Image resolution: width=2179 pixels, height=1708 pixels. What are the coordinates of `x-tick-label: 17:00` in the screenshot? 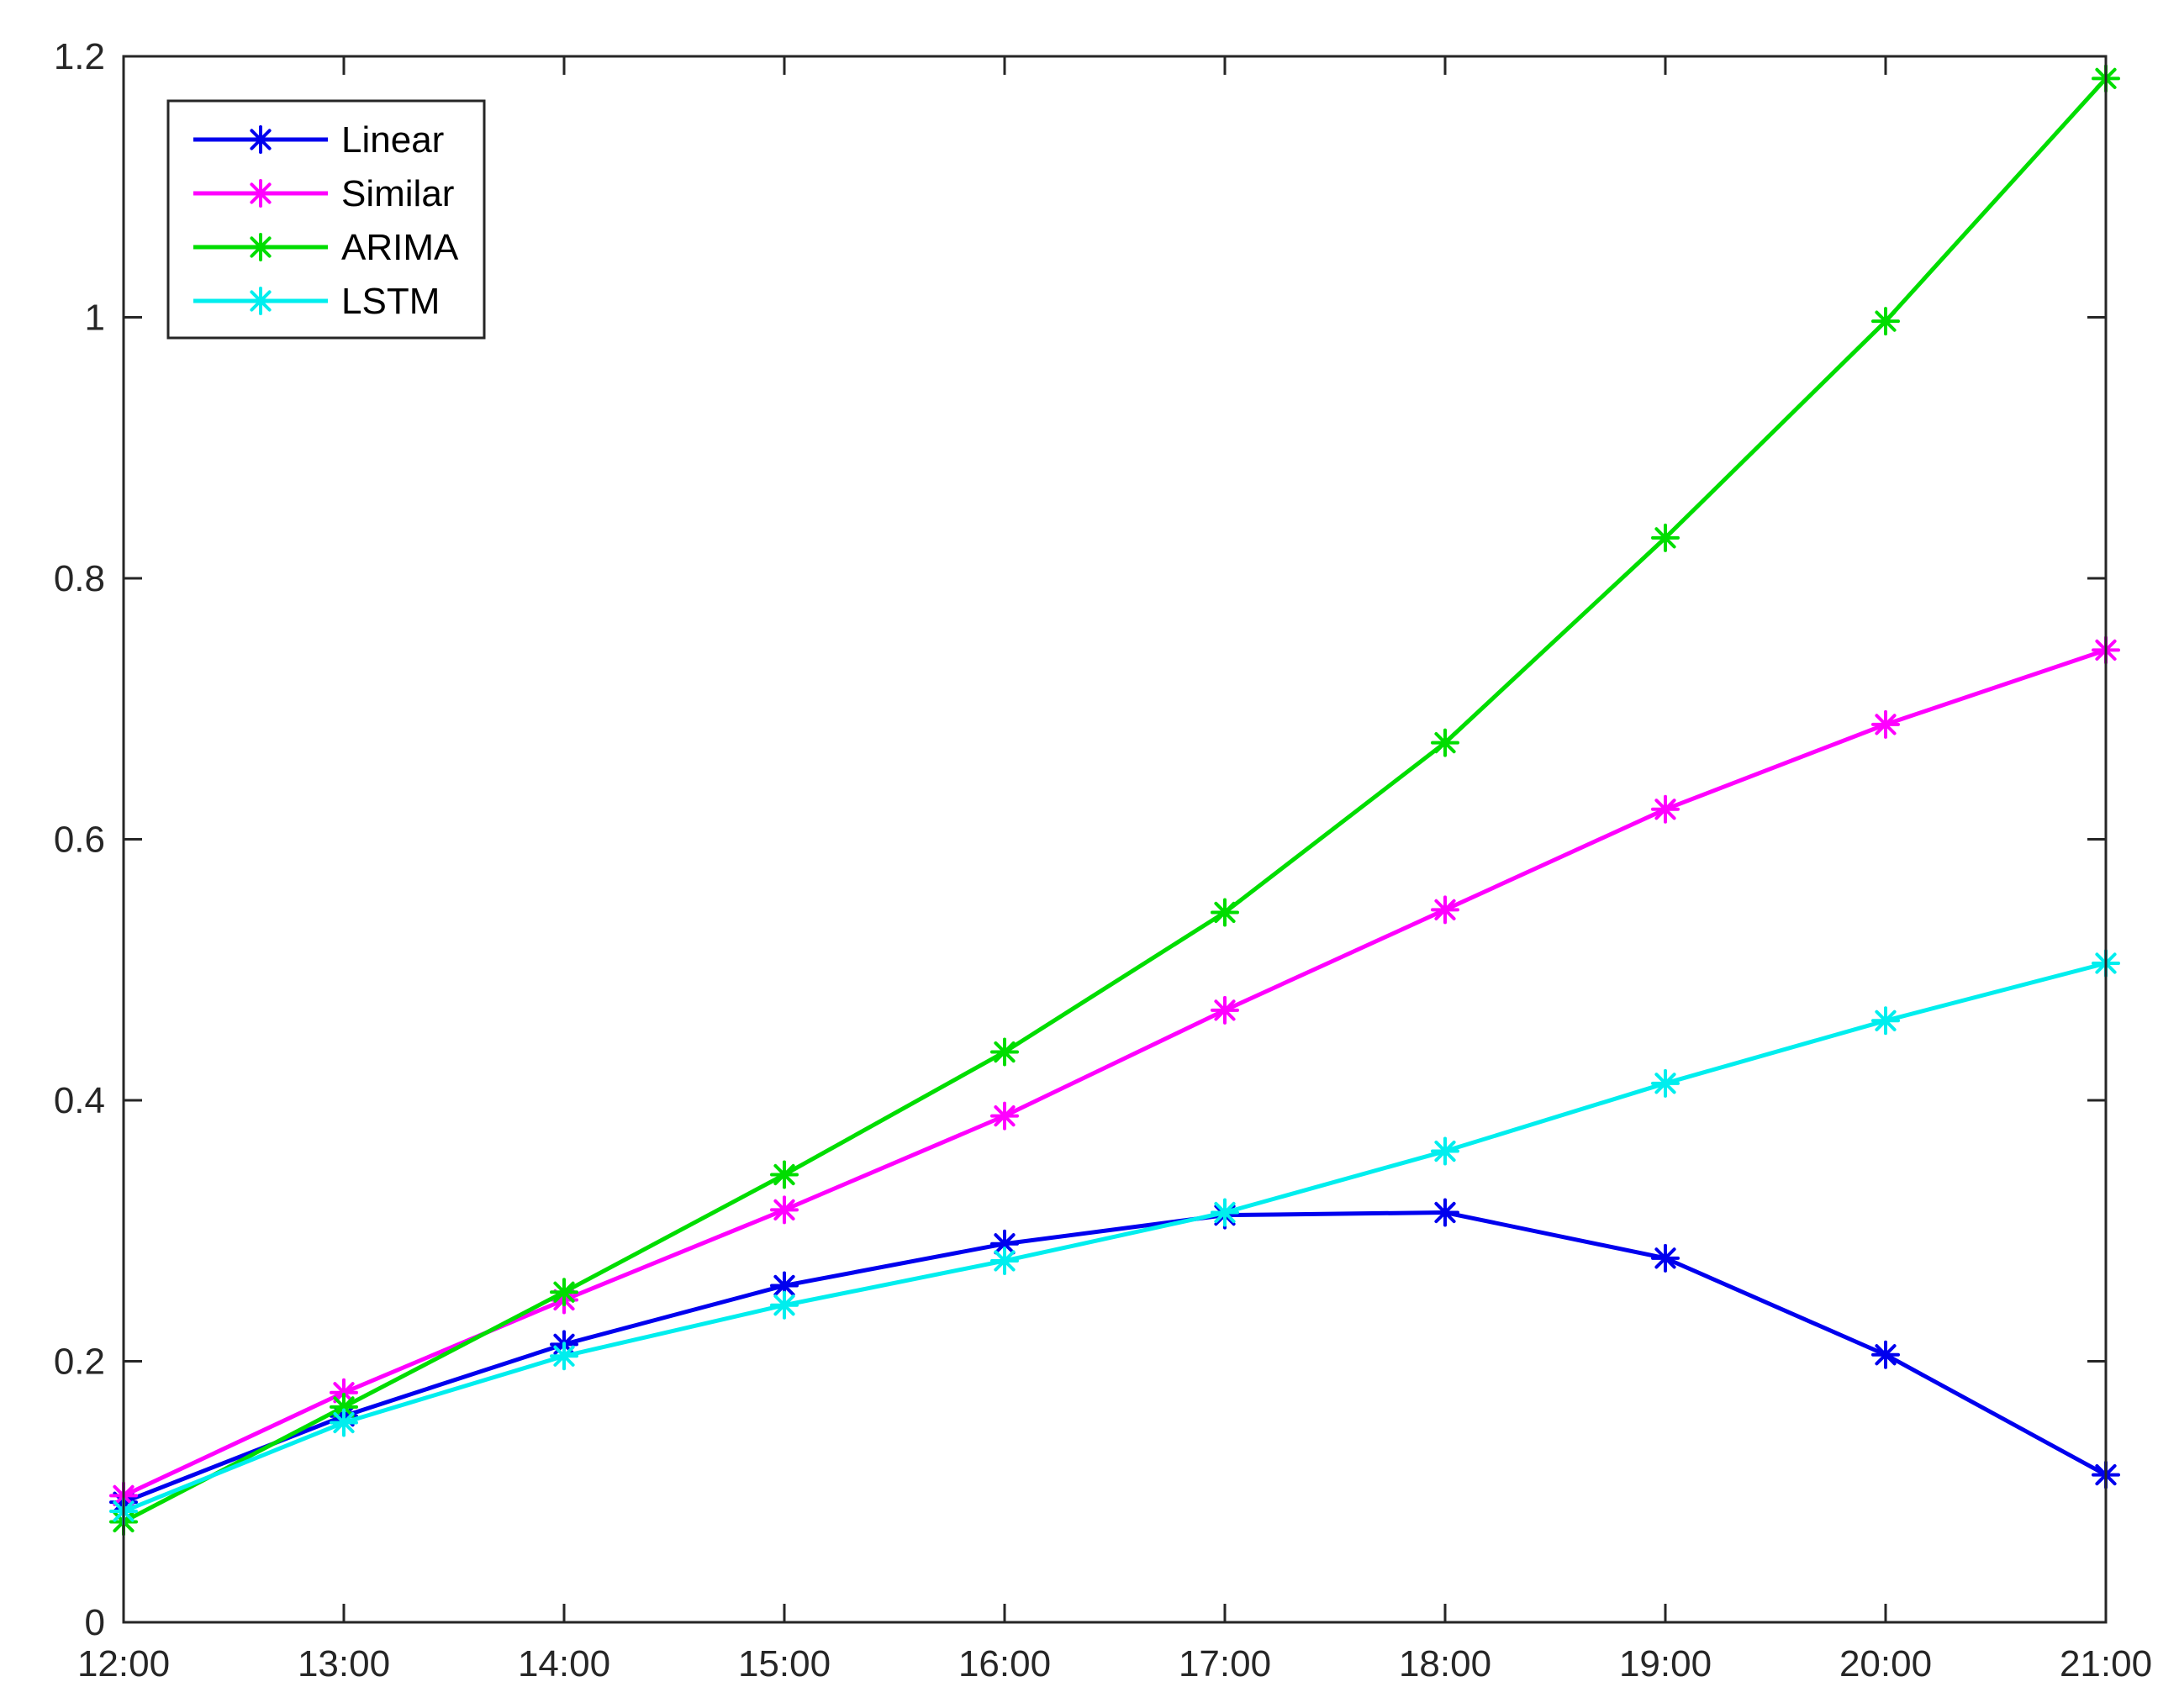 It's located at (1225, 1663).